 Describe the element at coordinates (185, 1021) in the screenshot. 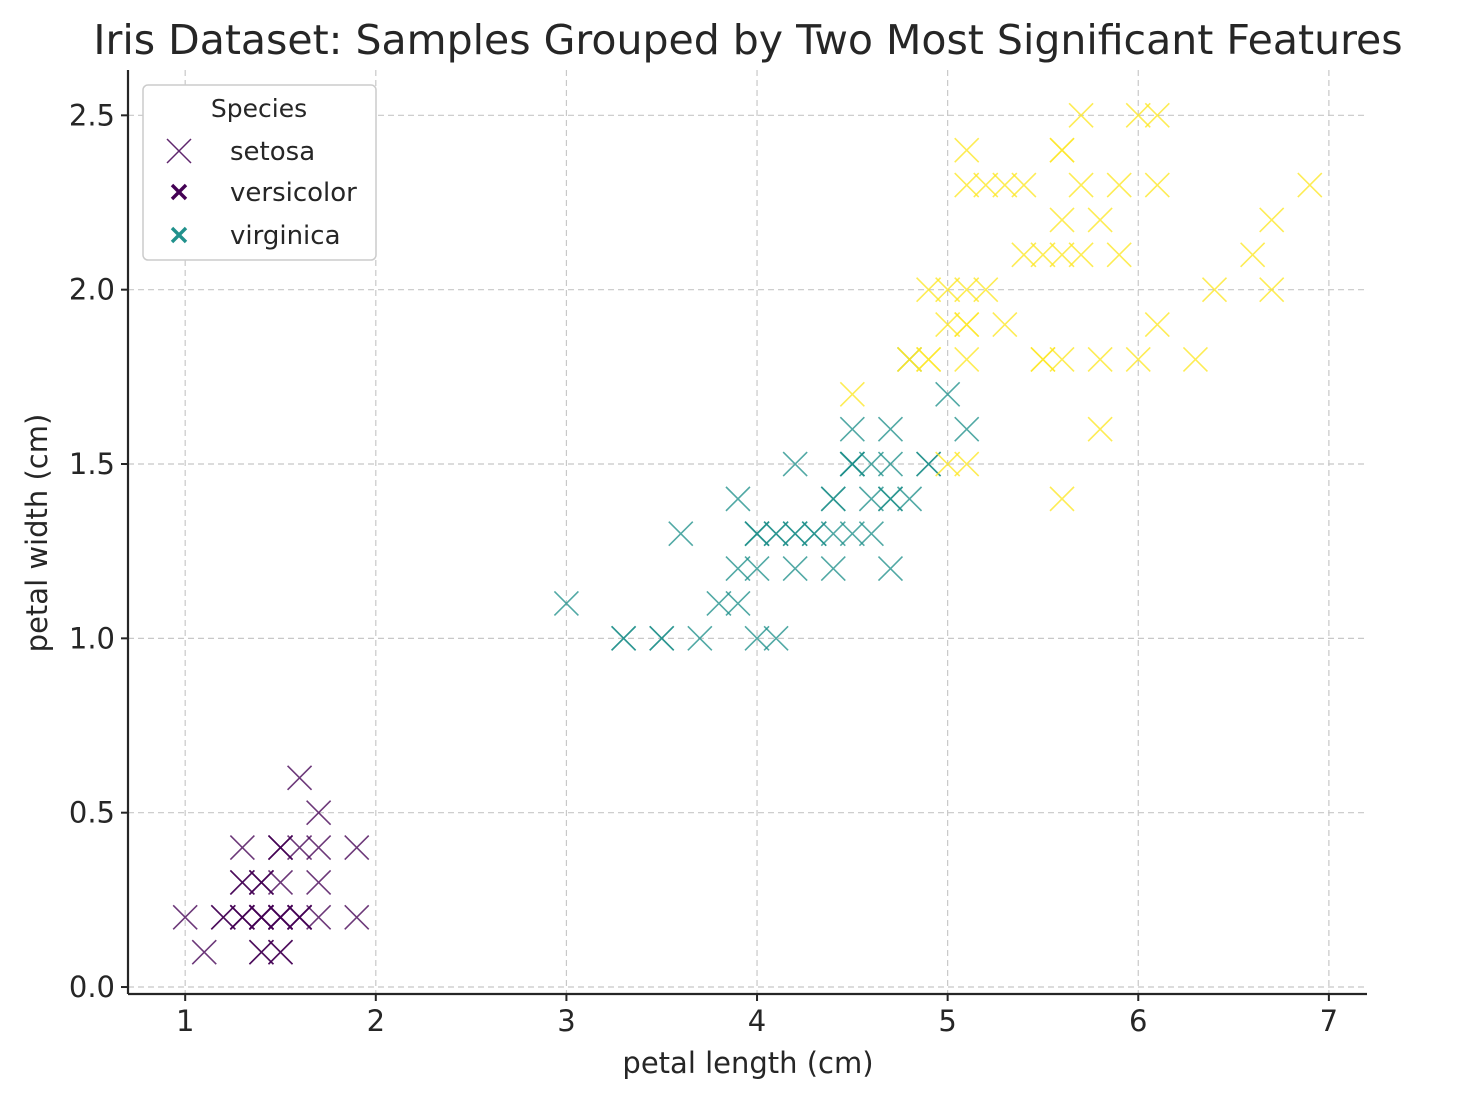

I see `x-tick-label: 1` at that location.